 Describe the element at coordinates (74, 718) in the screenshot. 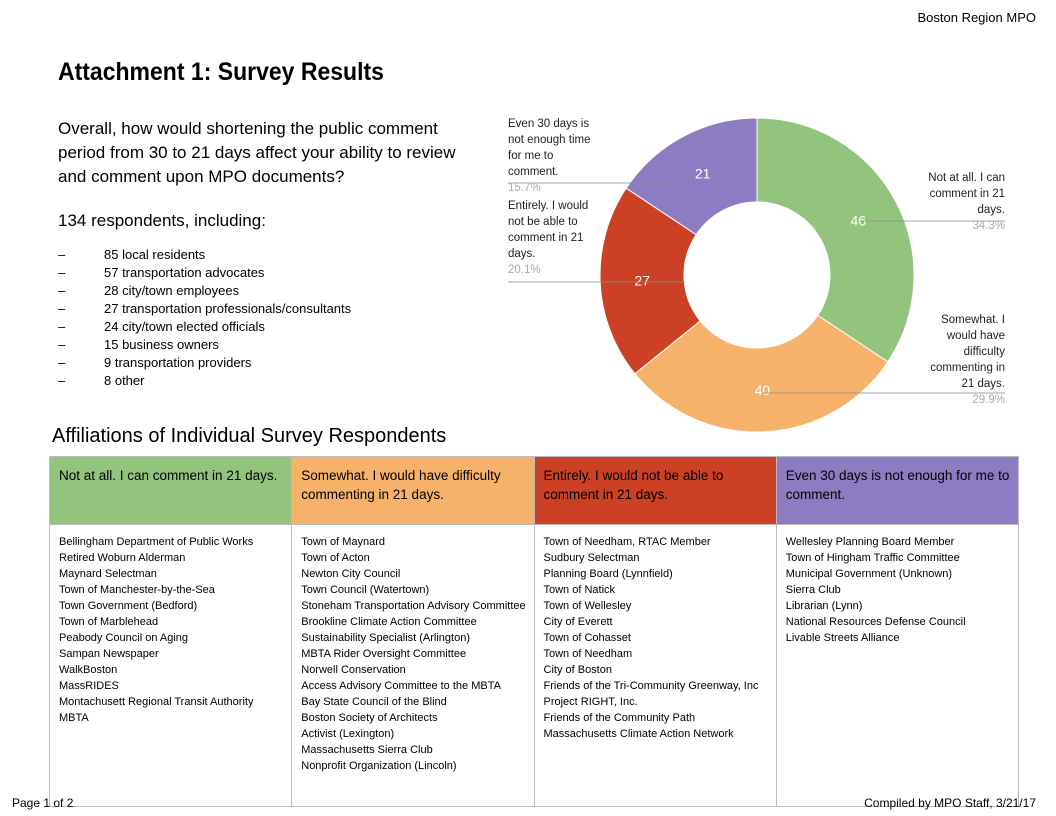

I see `affiliation-item: MBTA` at that location.